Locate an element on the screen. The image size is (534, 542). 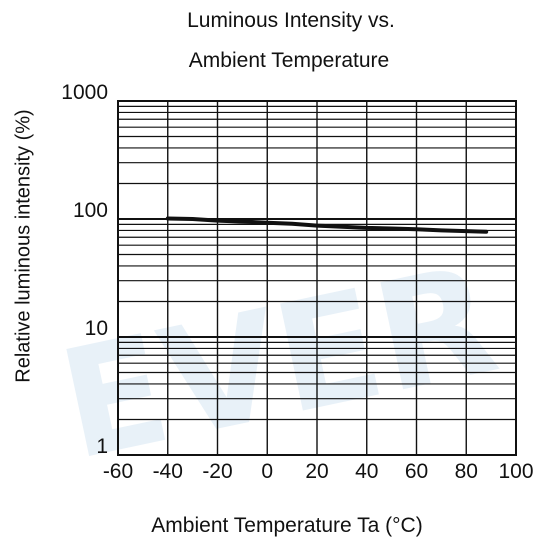
x-tick-label: 20 is located at coordinates (316, 471).